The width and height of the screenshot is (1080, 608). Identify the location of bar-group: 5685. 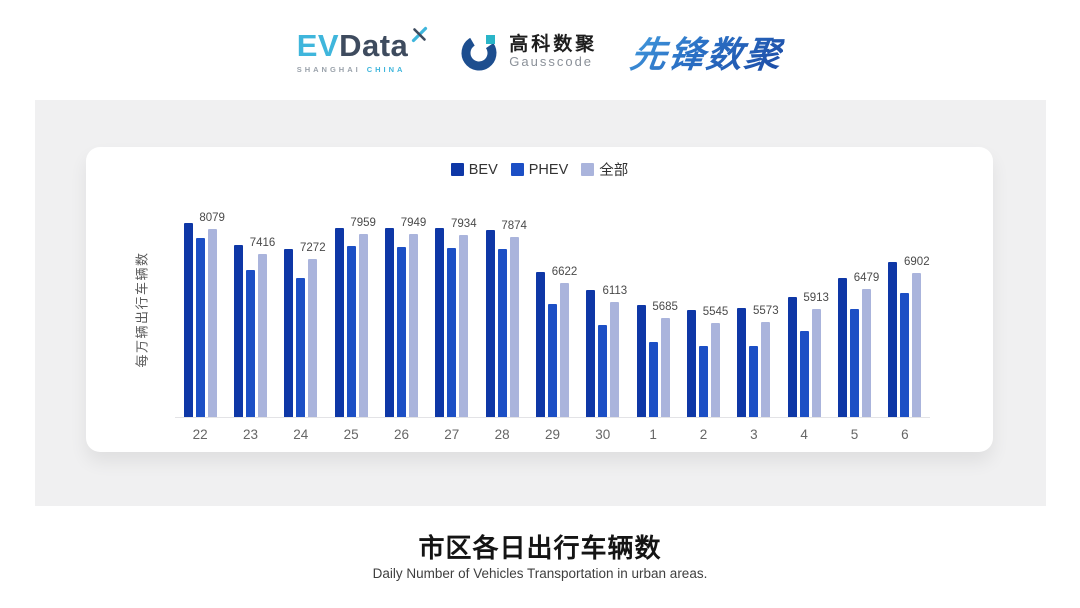
(653, 308).